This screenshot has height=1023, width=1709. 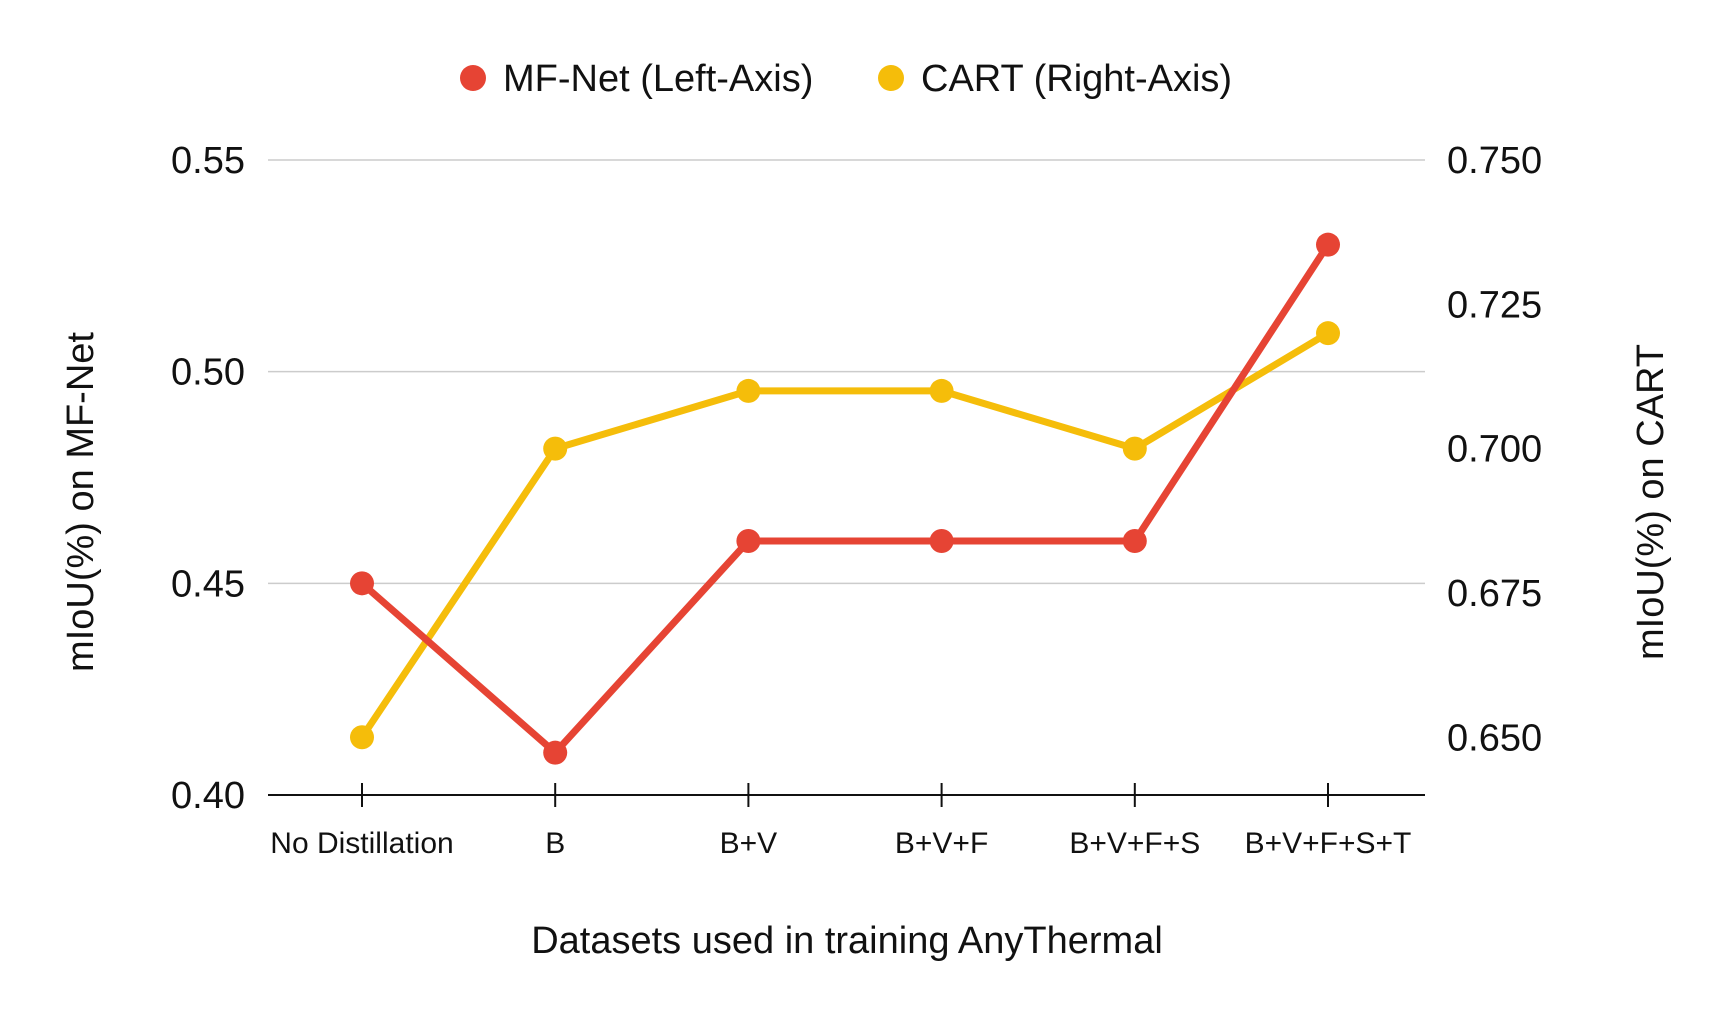 I want to click on x-tick-label: No Distillation, so click(x=361, y=843).